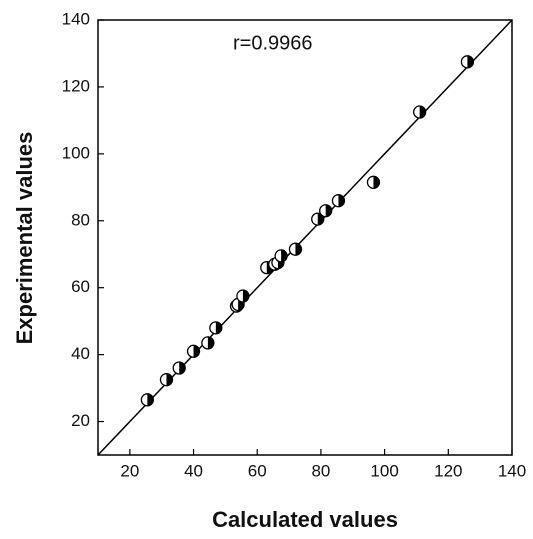  Describe the element at coordinates (80, 353) in the screenshot. I see `y-tick-label: 40` at that location.